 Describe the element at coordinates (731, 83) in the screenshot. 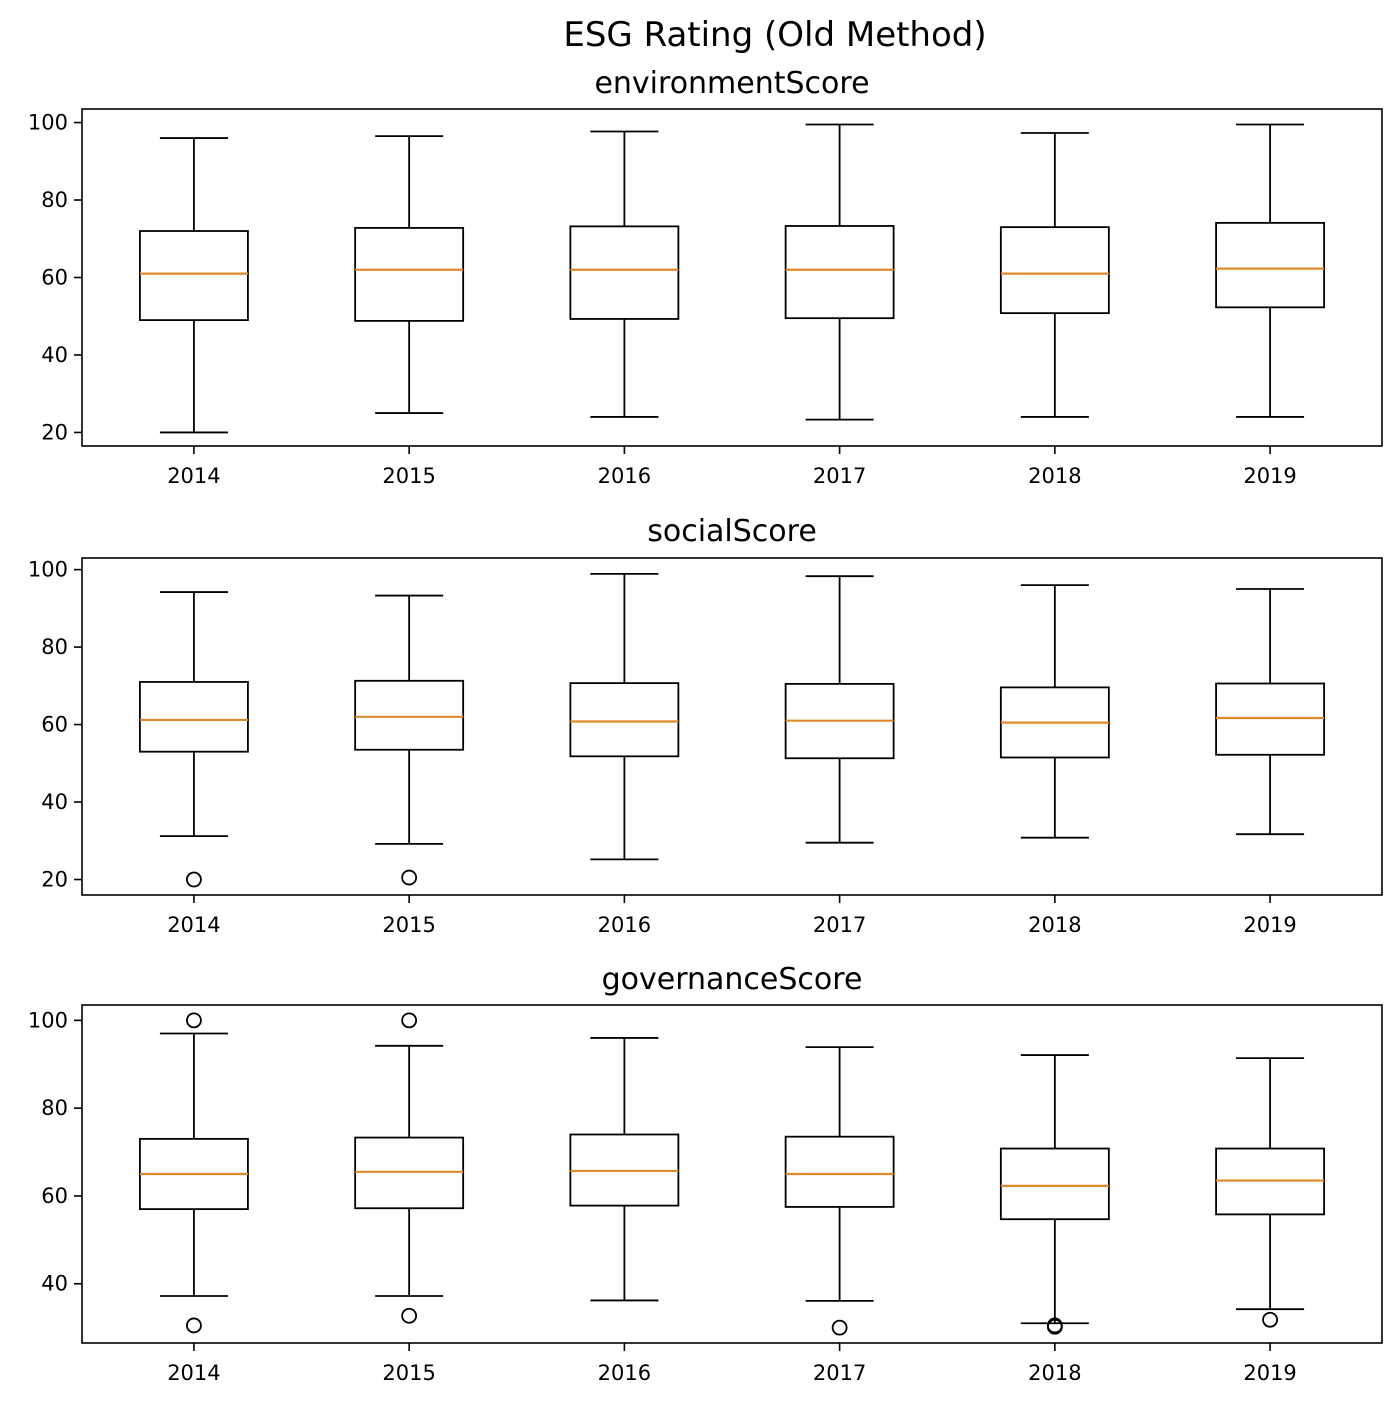

I see `subplot-title: environmentScore` at that location.